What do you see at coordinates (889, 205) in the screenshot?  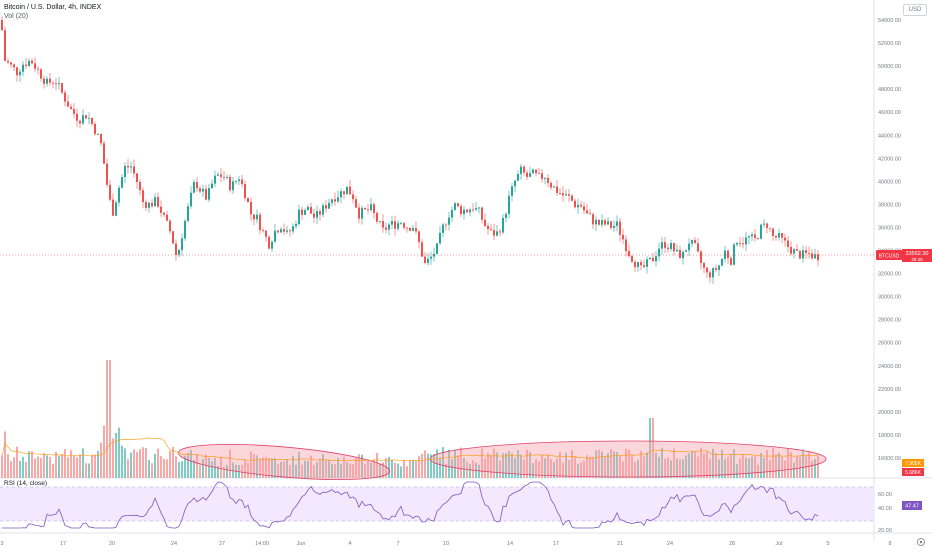 I see `price-tick-label: 38000.00` at bounding box center [889, 205].